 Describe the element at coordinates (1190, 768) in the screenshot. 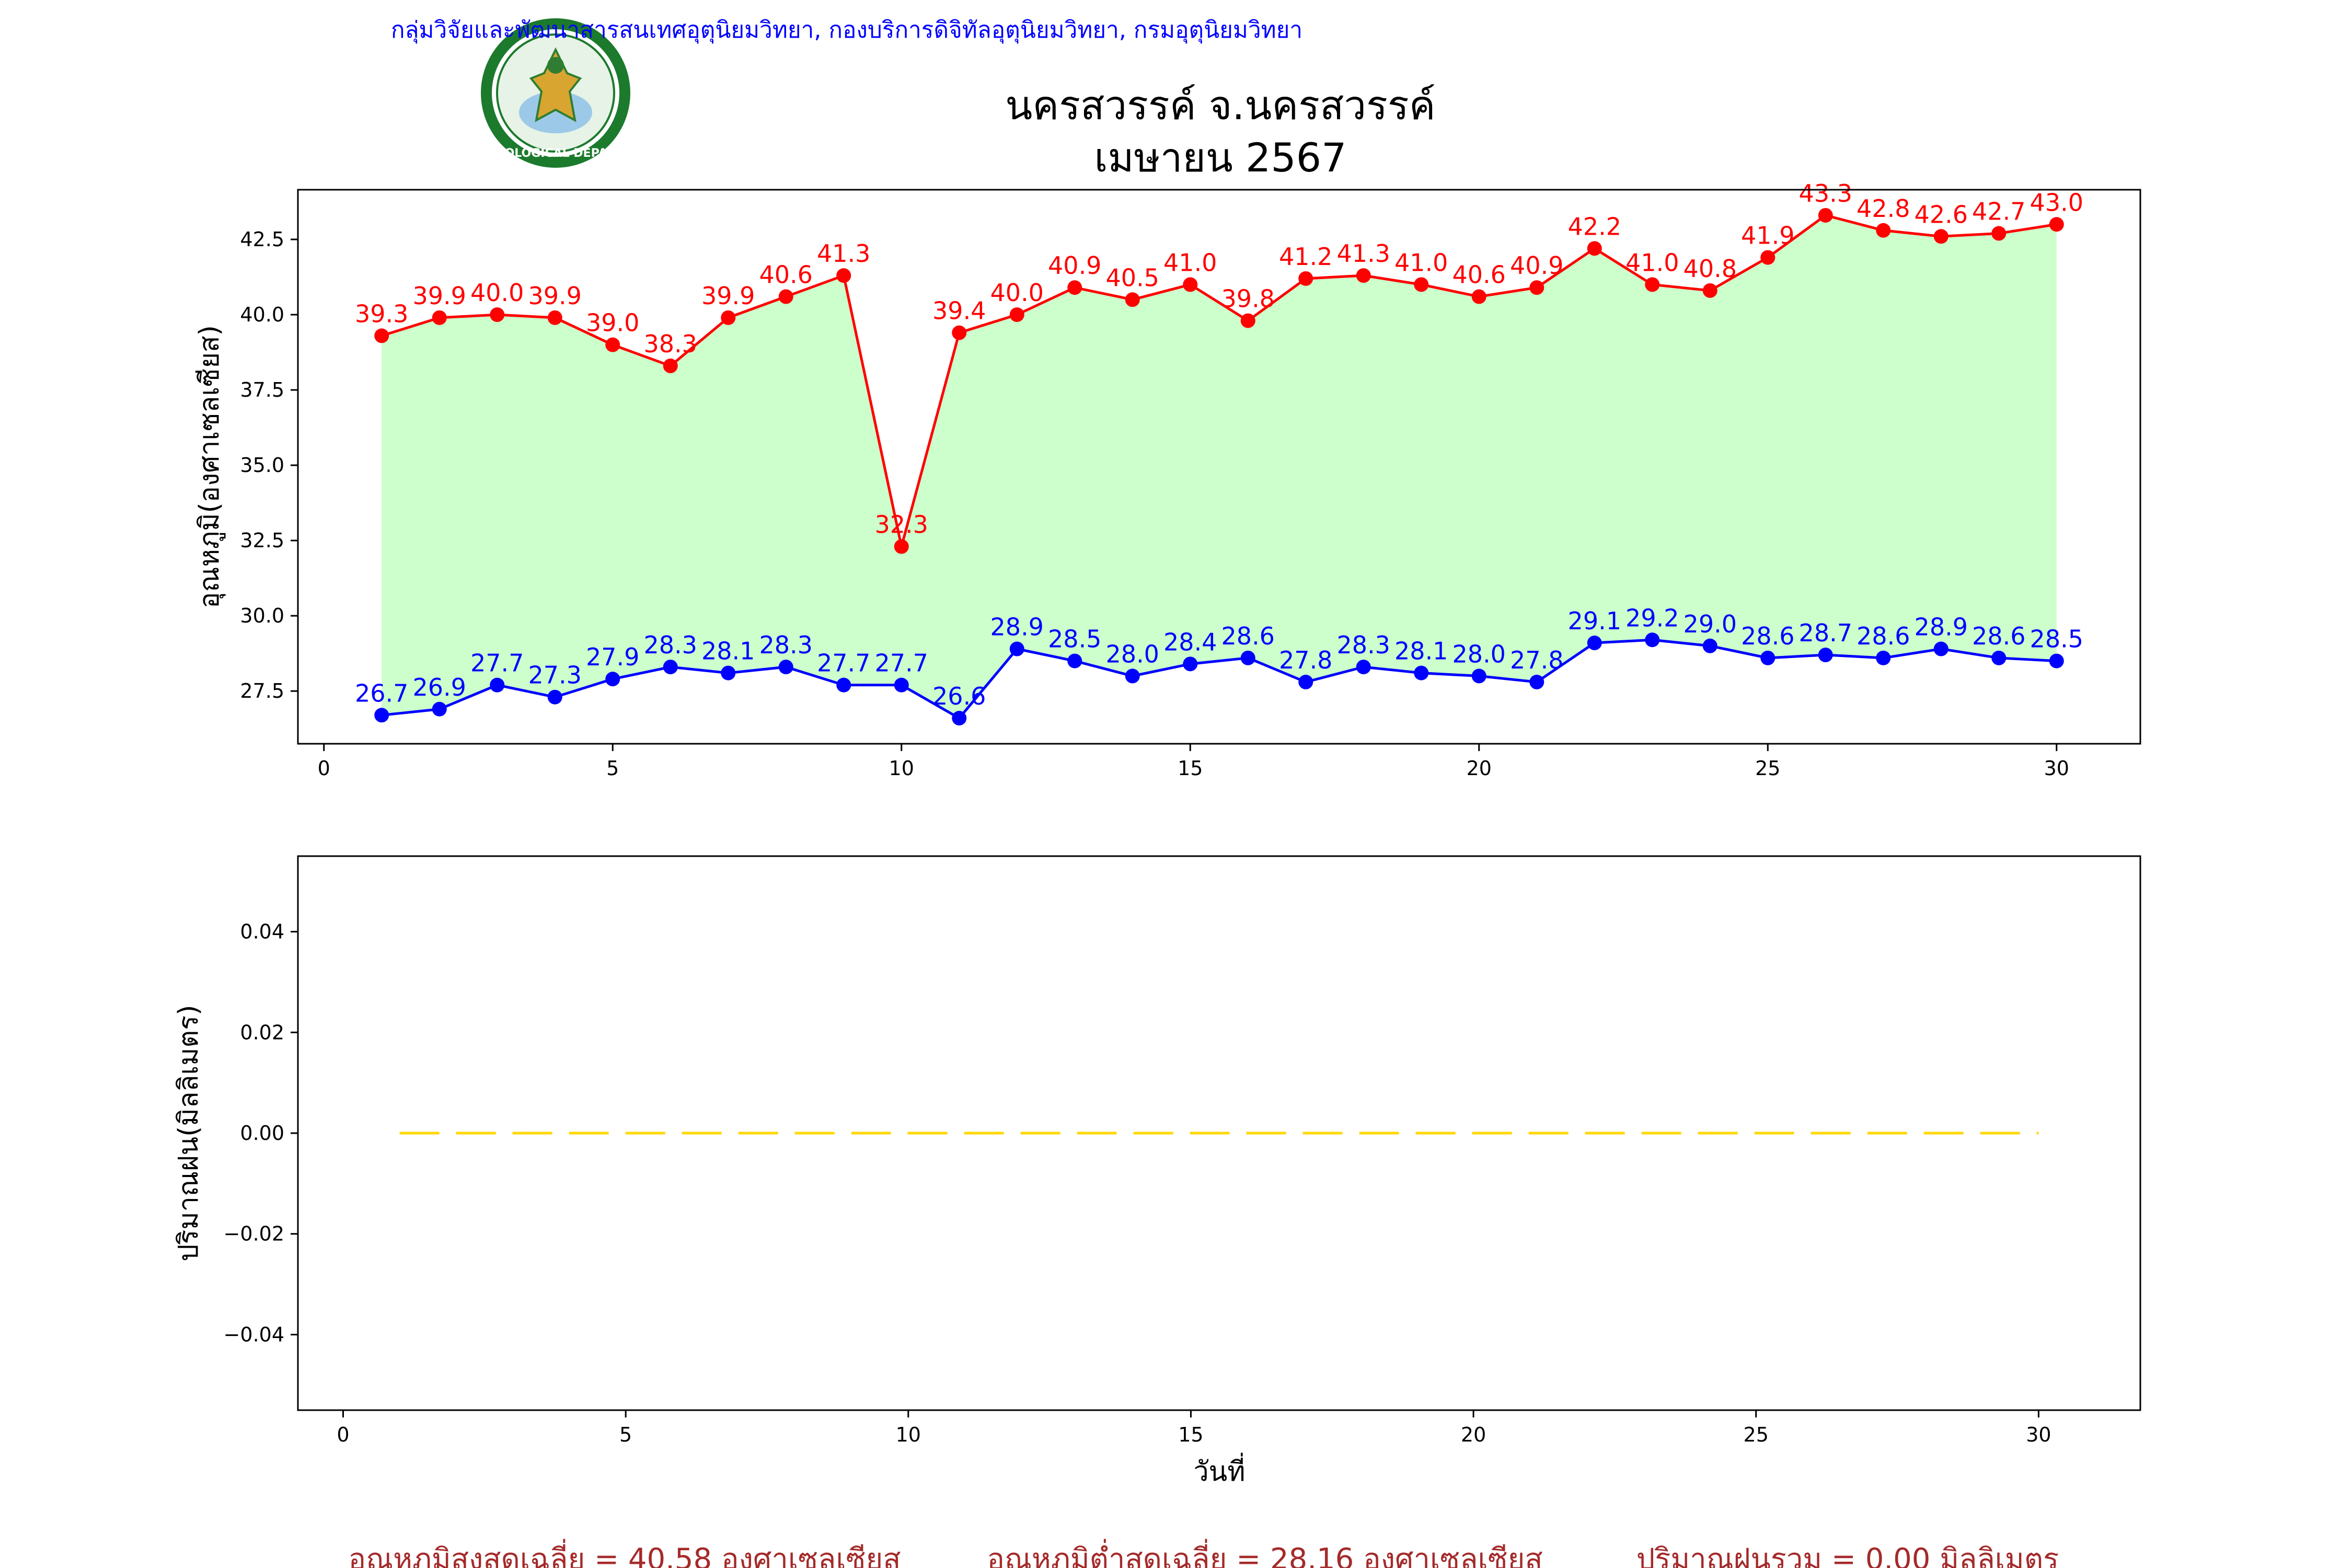

I see `temperature-x-tick-label: 15` at that location.